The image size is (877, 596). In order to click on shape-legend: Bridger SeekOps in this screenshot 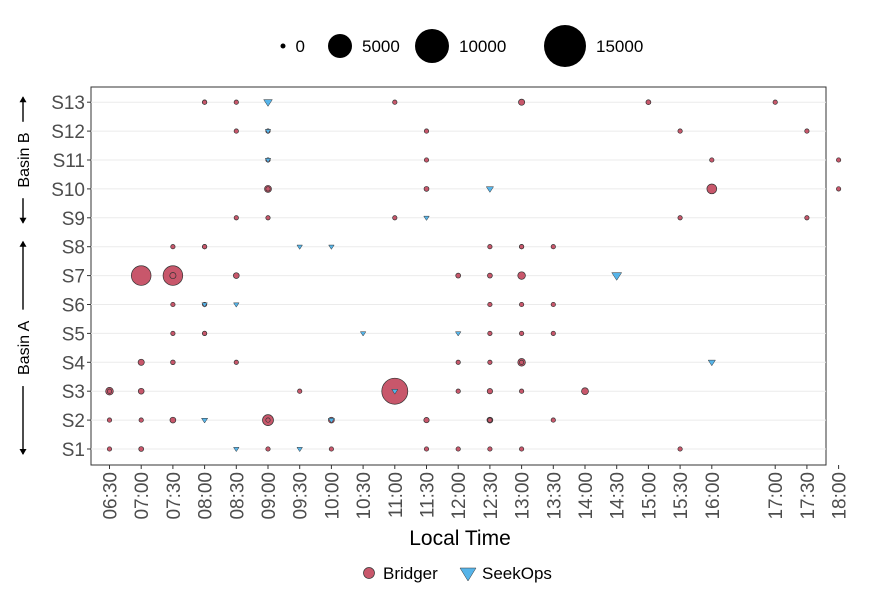, I will do `click(457, 573)`.